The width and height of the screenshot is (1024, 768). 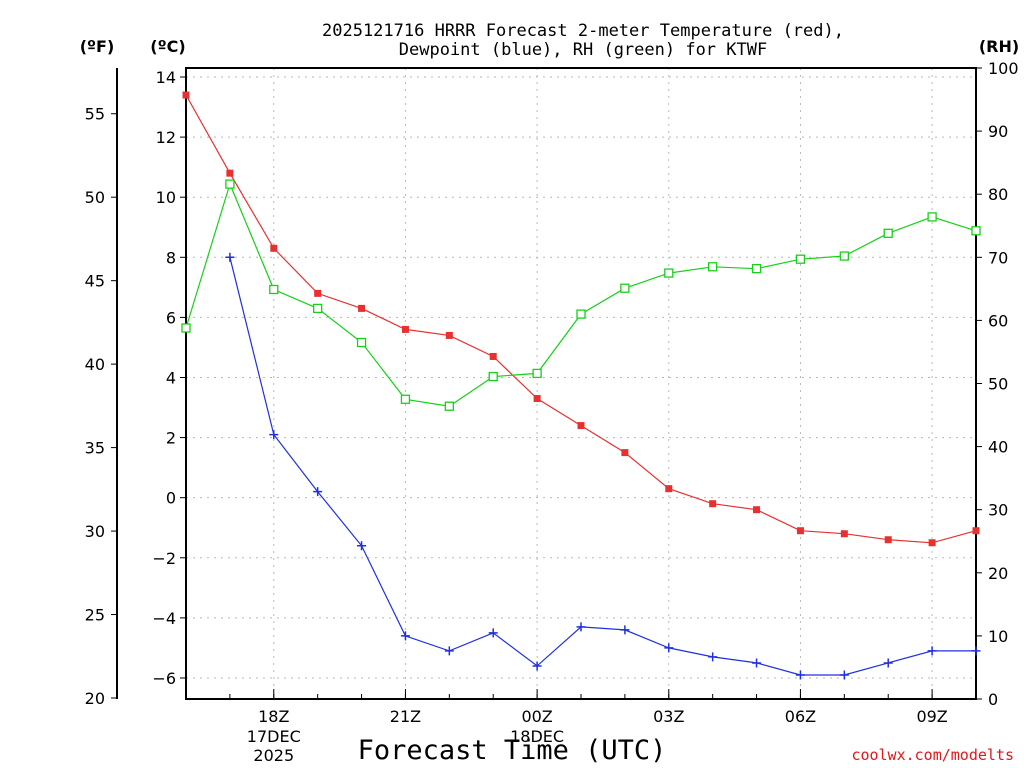 What do you see at coordinates (95, 281) in the screenshot?
I see `fahrenheit-tick-label: 45` at bounding box center [95, 281].